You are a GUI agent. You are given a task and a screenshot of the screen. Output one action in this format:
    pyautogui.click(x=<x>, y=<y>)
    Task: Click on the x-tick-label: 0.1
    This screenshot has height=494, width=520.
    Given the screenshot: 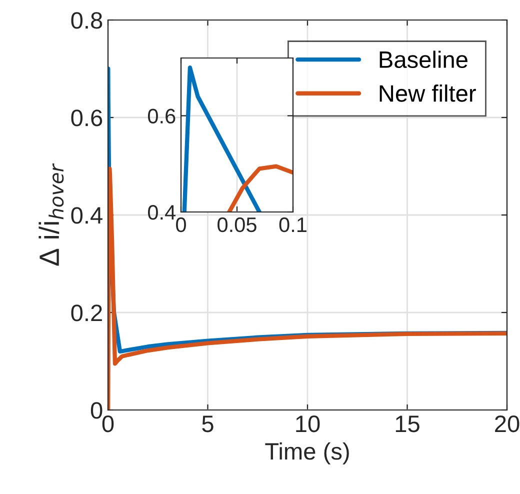 What is the action you would take?
    pyautogui.click(x=292, y=224)
    